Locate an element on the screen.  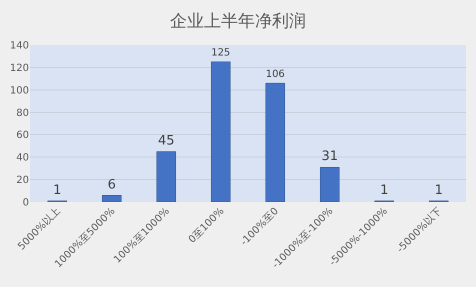
data-label: 6 is located at coordinates (112, 184).